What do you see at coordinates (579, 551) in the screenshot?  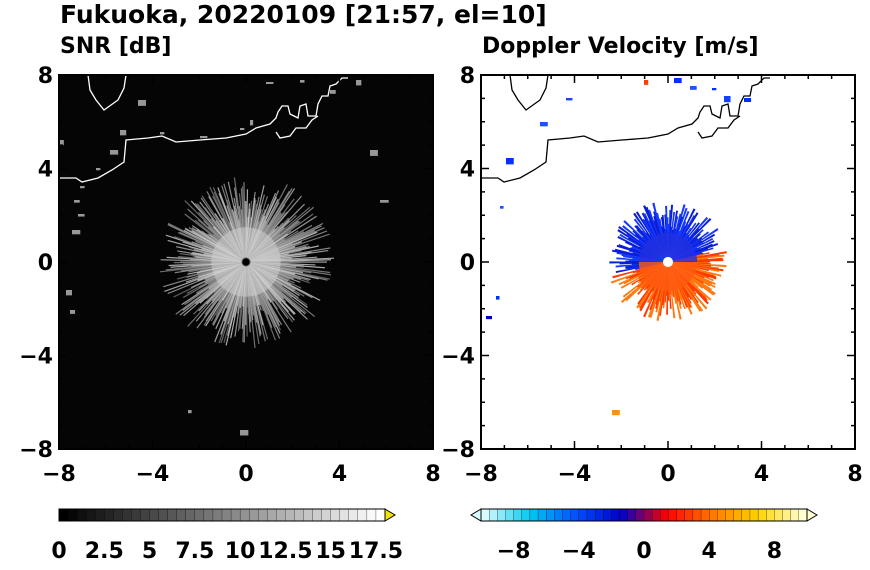 I see `colorbar-label: −4` at bounding box center [579, 551].